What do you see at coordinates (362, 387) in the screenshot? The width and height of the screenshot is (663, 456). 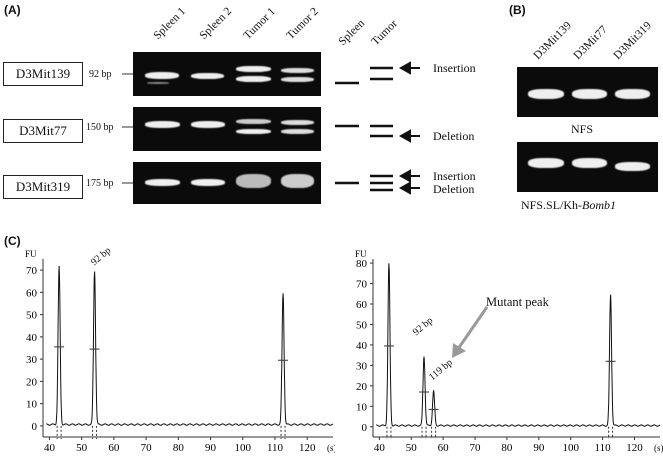 I see `right-y-tick-label: 20` at bounding box center [362, 387].